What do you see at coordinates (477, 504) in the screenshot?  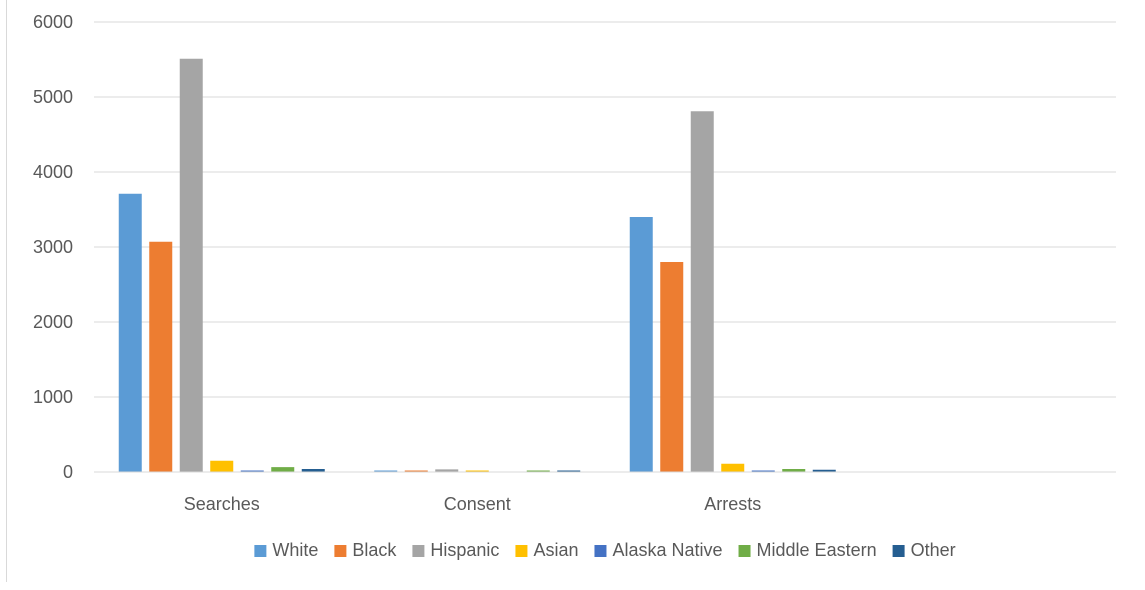 I see `x-category-label: Consent` at bounding box center [477, 504].